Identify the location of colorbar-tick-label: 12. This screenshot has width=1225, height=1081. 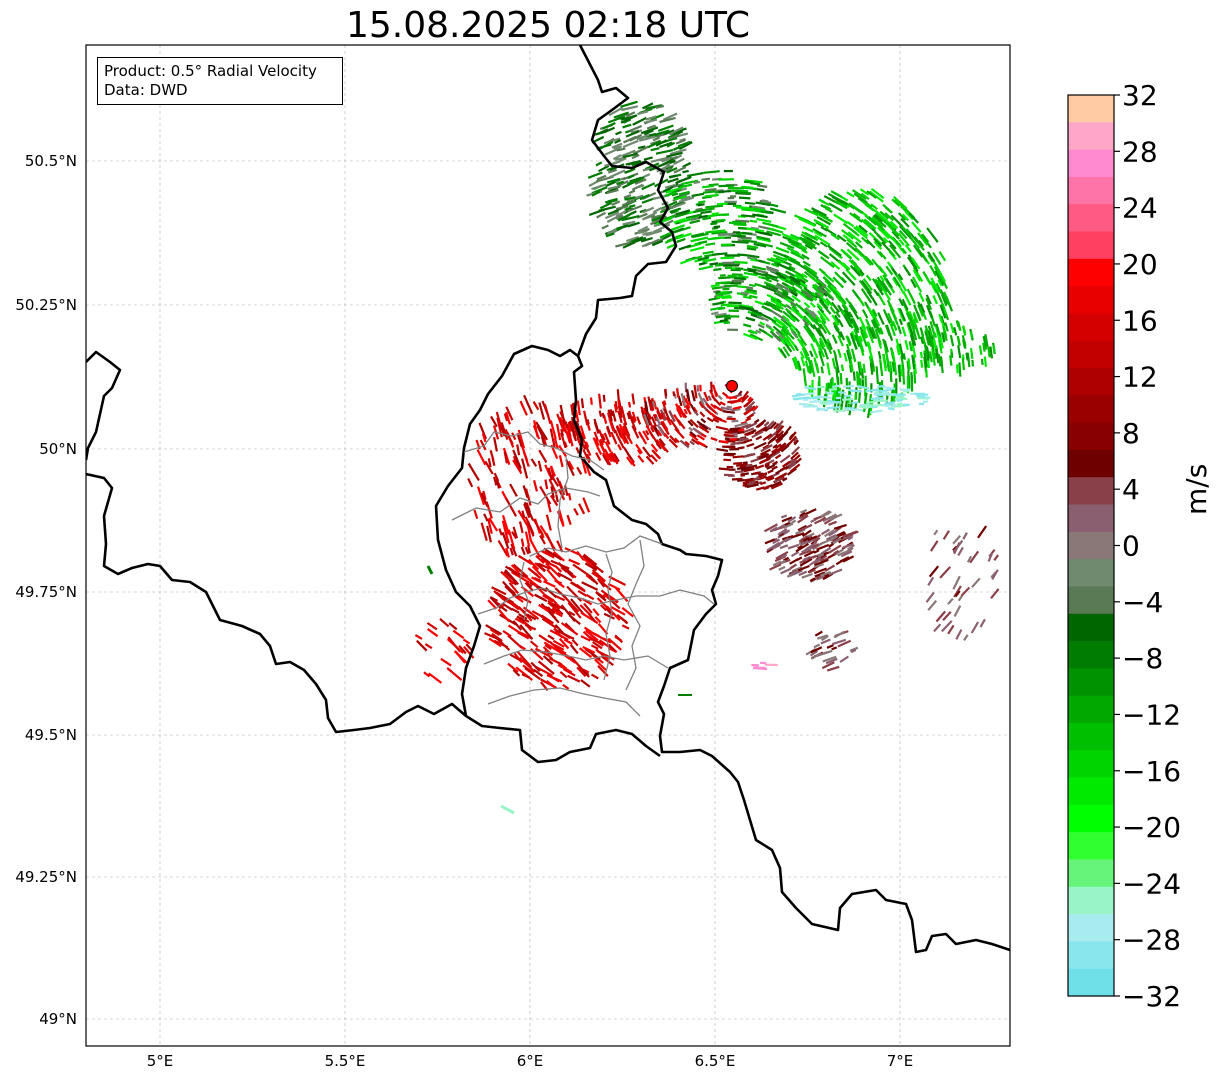
(1140, 377).